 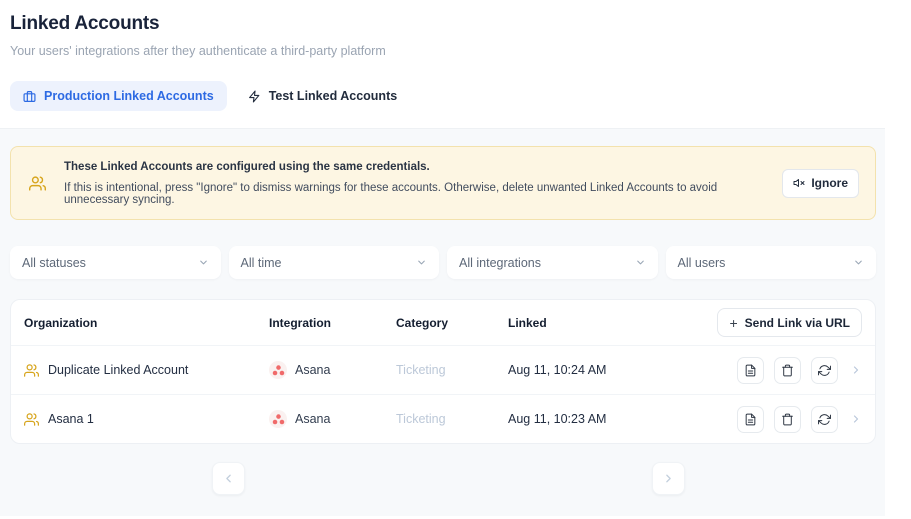 What do you see at coordinates (770, 262) in the screenshot?
I see `user-filter-dropdown: All users` at bounding box center [770, 262].